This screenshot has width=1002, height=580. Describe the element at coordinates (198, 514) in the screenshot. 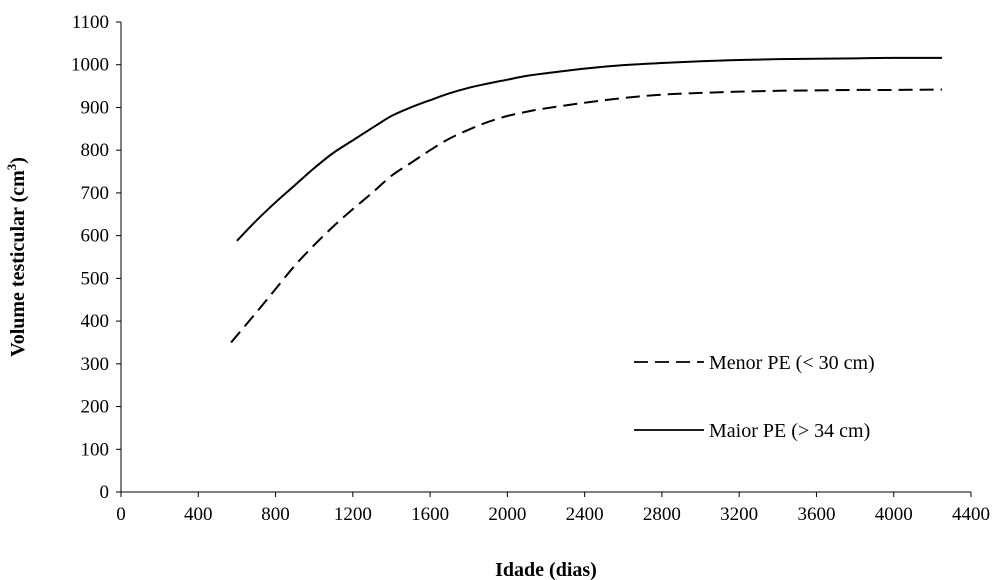

I see `x-tick-label: 400` at that location.